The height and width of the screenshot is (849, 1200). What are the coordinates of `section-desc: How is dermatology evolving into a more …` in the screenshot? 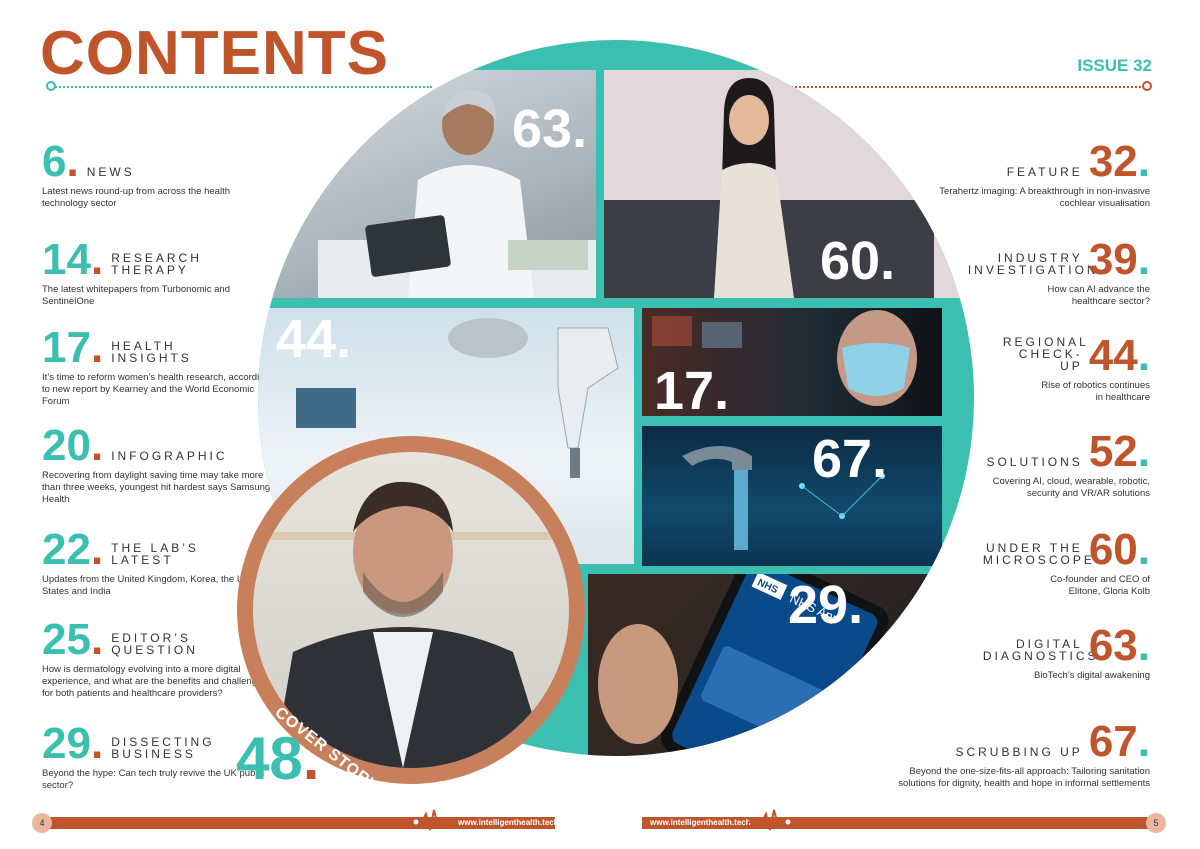 It's located at (154, 681).